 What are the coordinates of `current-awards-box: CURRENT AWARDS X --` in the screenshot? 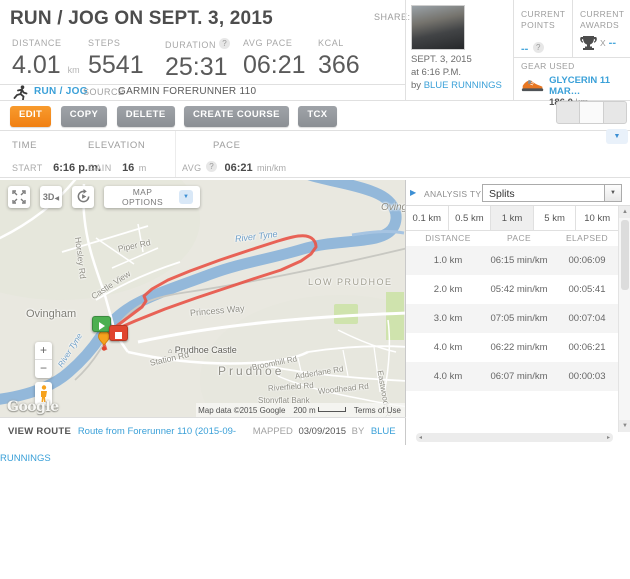 It's located at (602, 29).